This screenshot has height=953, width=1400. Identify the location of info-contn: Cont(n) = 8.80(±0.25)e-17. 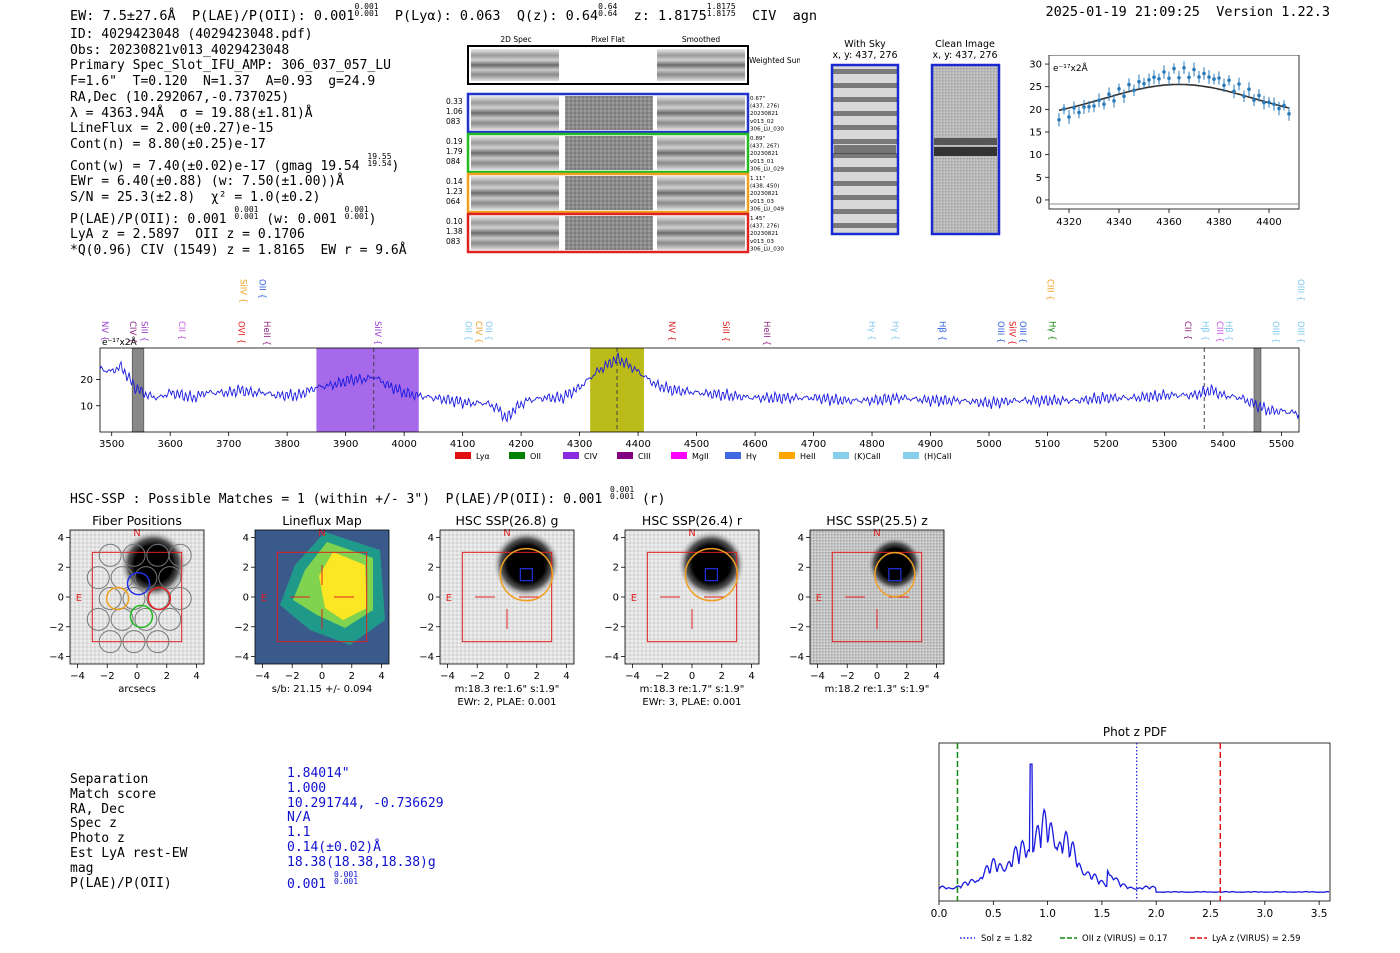
(168, 144).